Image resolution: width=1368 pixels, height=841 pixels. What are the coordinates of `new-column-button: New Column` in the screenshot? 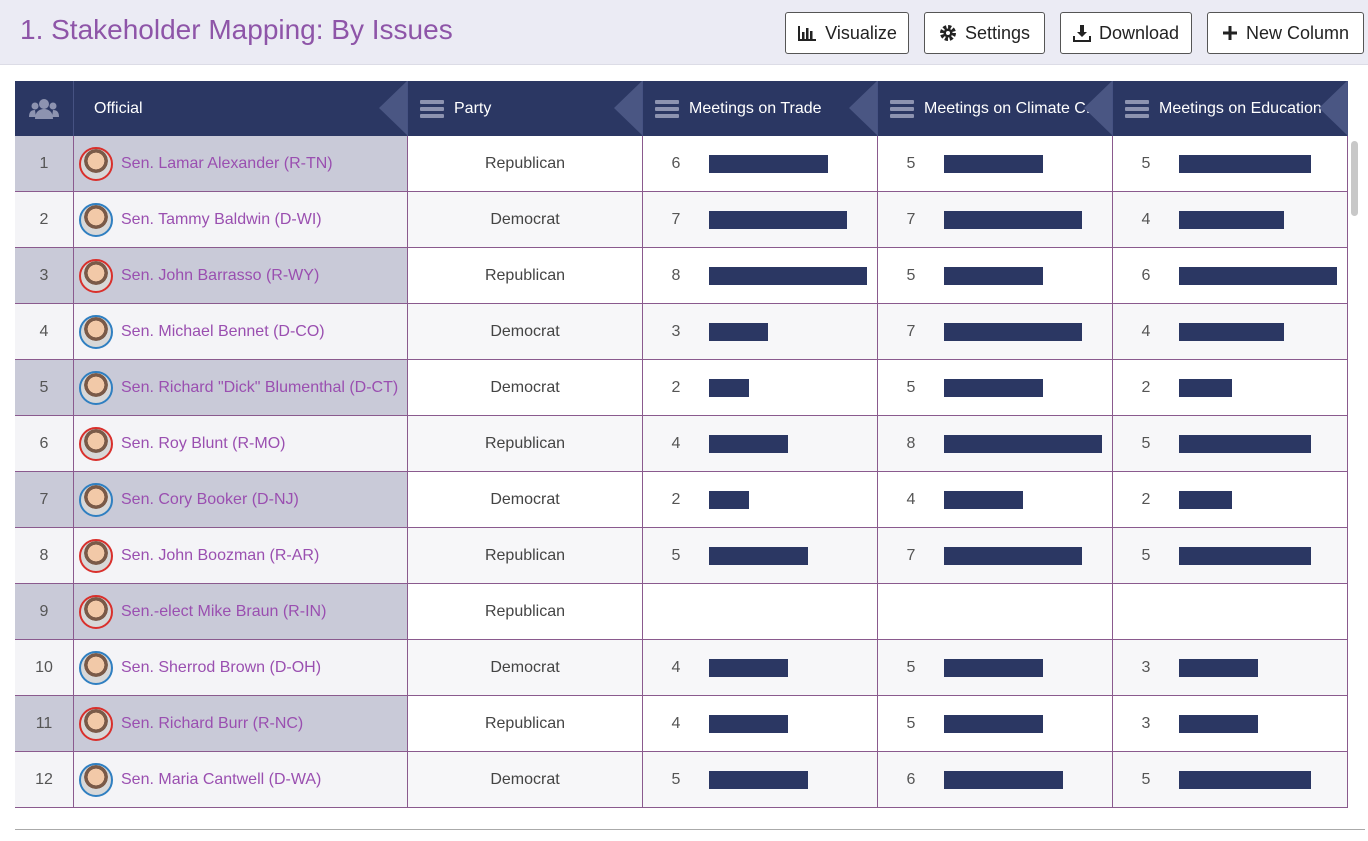 It's located at (1285, 33).